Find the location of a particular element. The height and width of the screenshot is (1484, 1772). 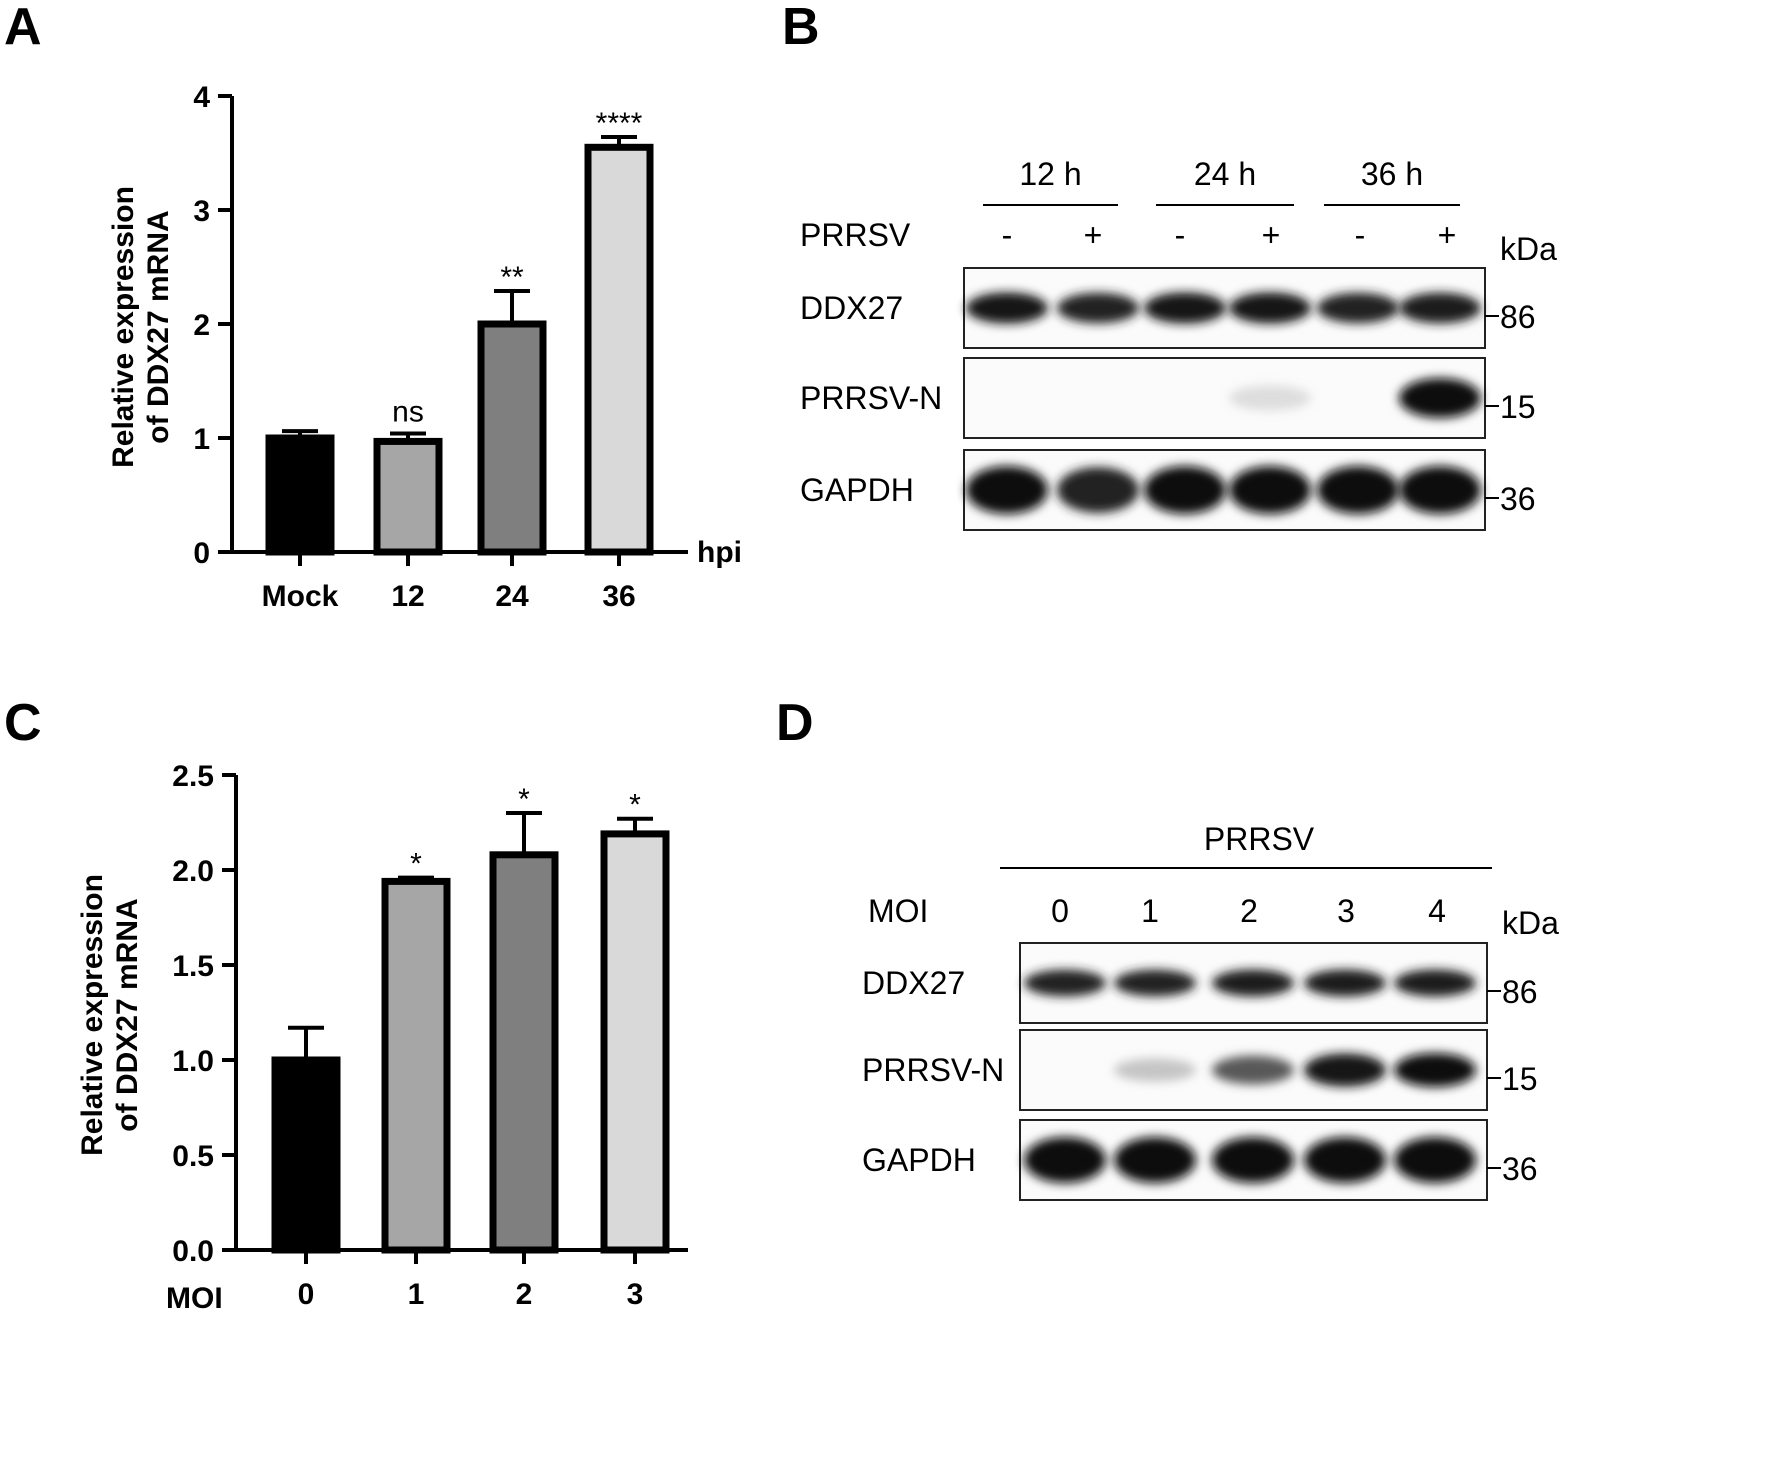

panel-c-ytick-label: 2.5 is located at coordinates (193, 776).